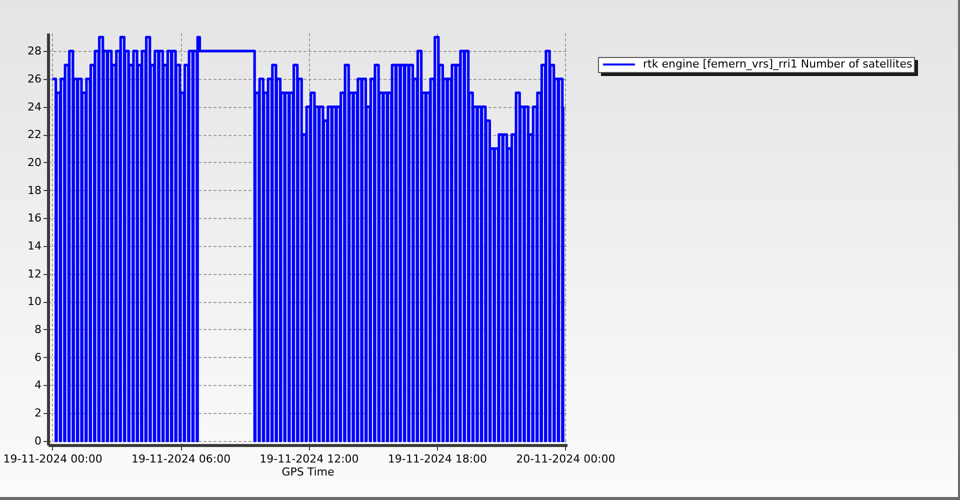 Image resolution: width=960 pixels, height=500 pixels. I want to click on y-tick-label: 22, so click(35, 135).